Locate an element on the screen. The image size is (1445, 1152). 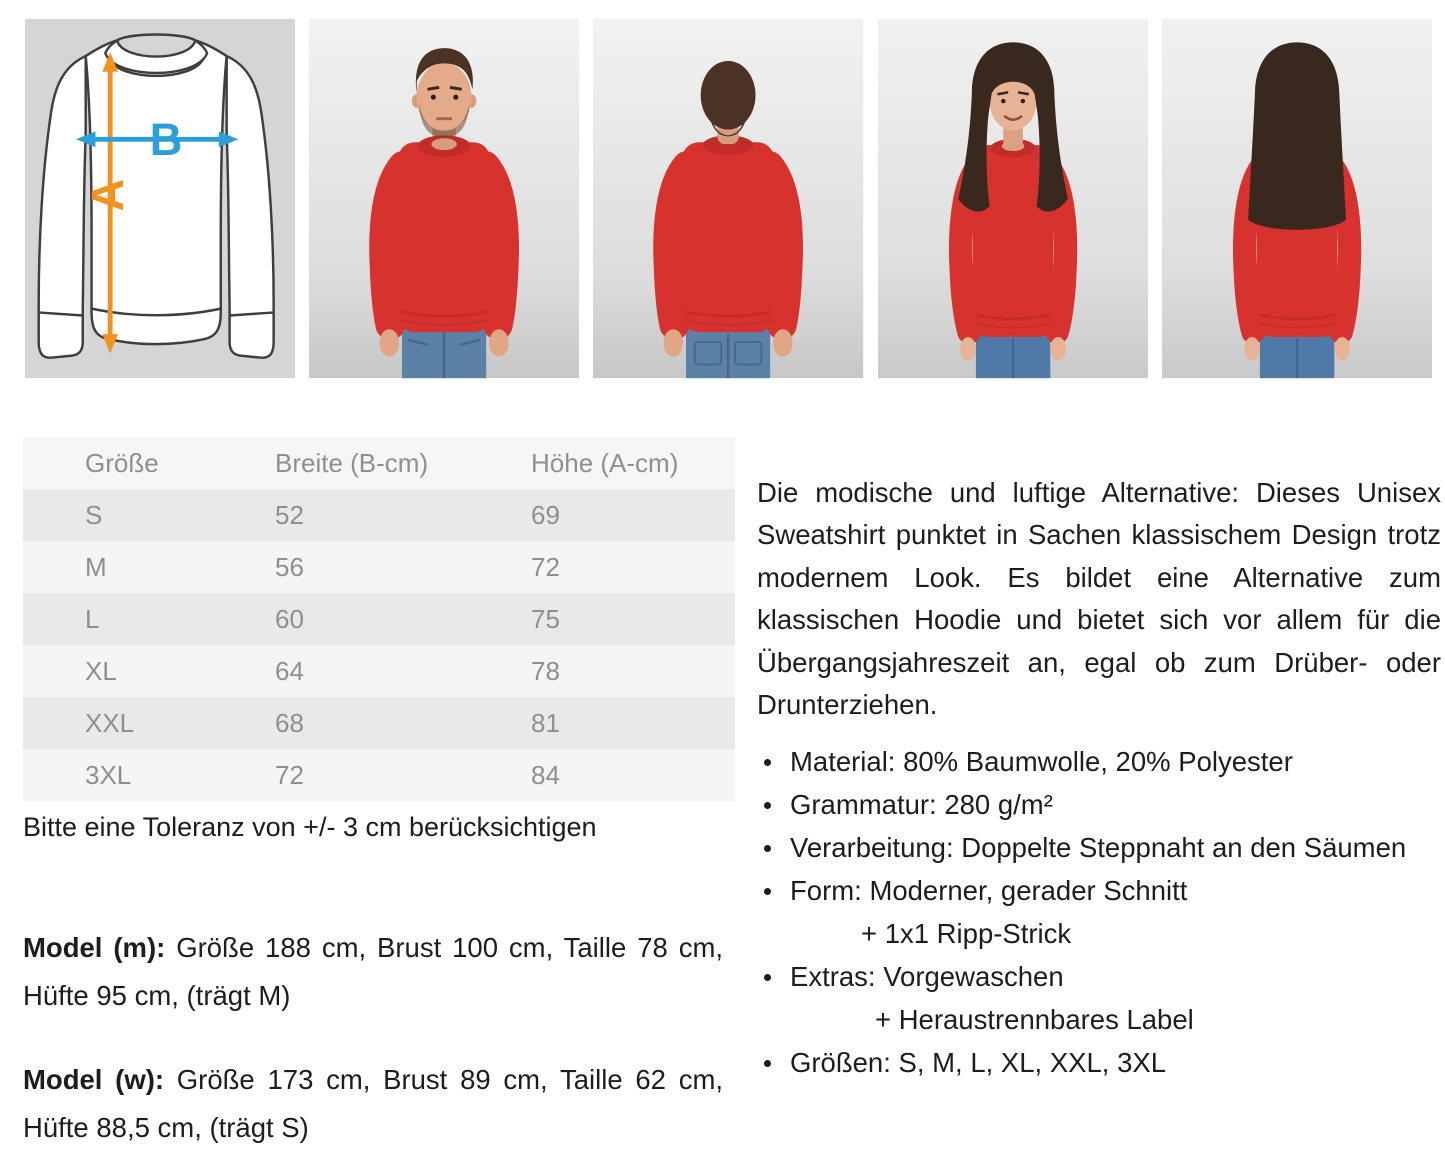
cell-width: 52 is located at coordinates (289, 514).